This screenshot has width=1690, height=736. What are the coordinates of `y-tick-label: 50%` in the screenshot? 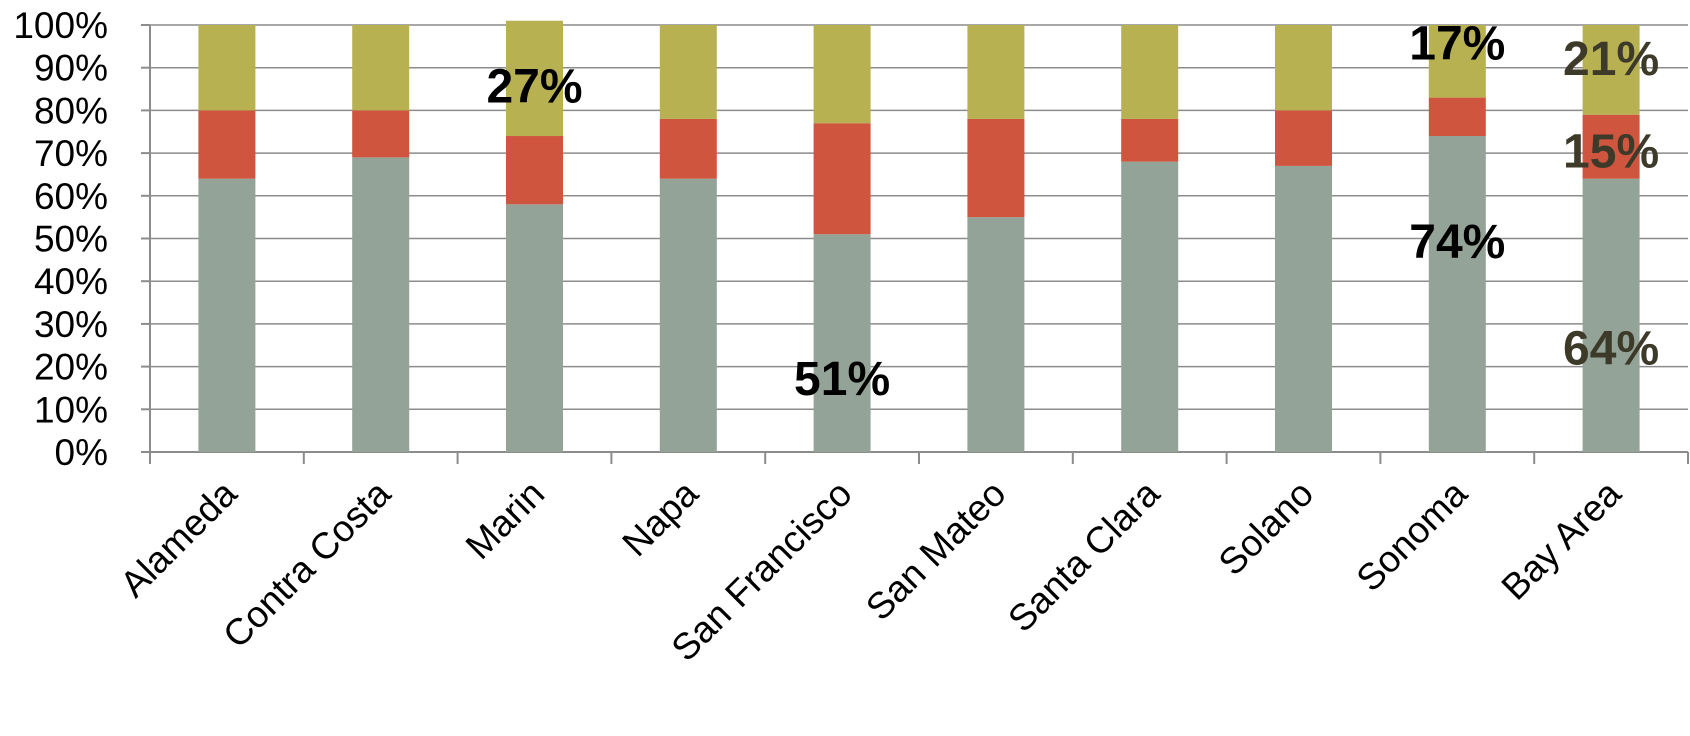 It's located at (71, 239).